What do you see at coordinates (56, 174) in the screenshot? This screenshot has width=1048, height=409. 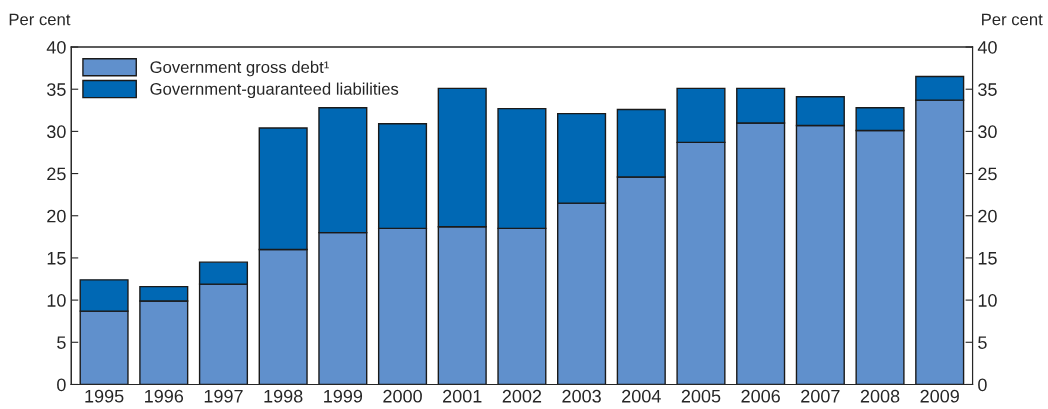 I see `y-tick-label: 25` at bounding box center [56, 174].